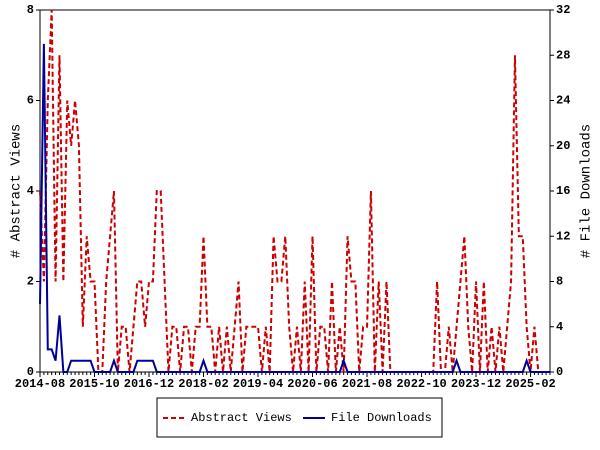 This screenshot has height=450, width=600. Describe the element at coordinates (40, 384) in the screenshot. I see `x-tick-label: 2014-08` at that location.